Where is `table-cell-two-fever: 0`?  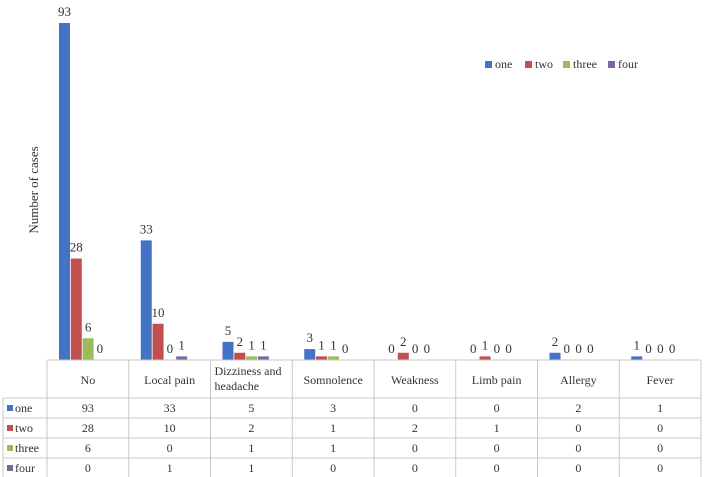
table-cell-two-fever: 0 is located at coordinates (660, 428).